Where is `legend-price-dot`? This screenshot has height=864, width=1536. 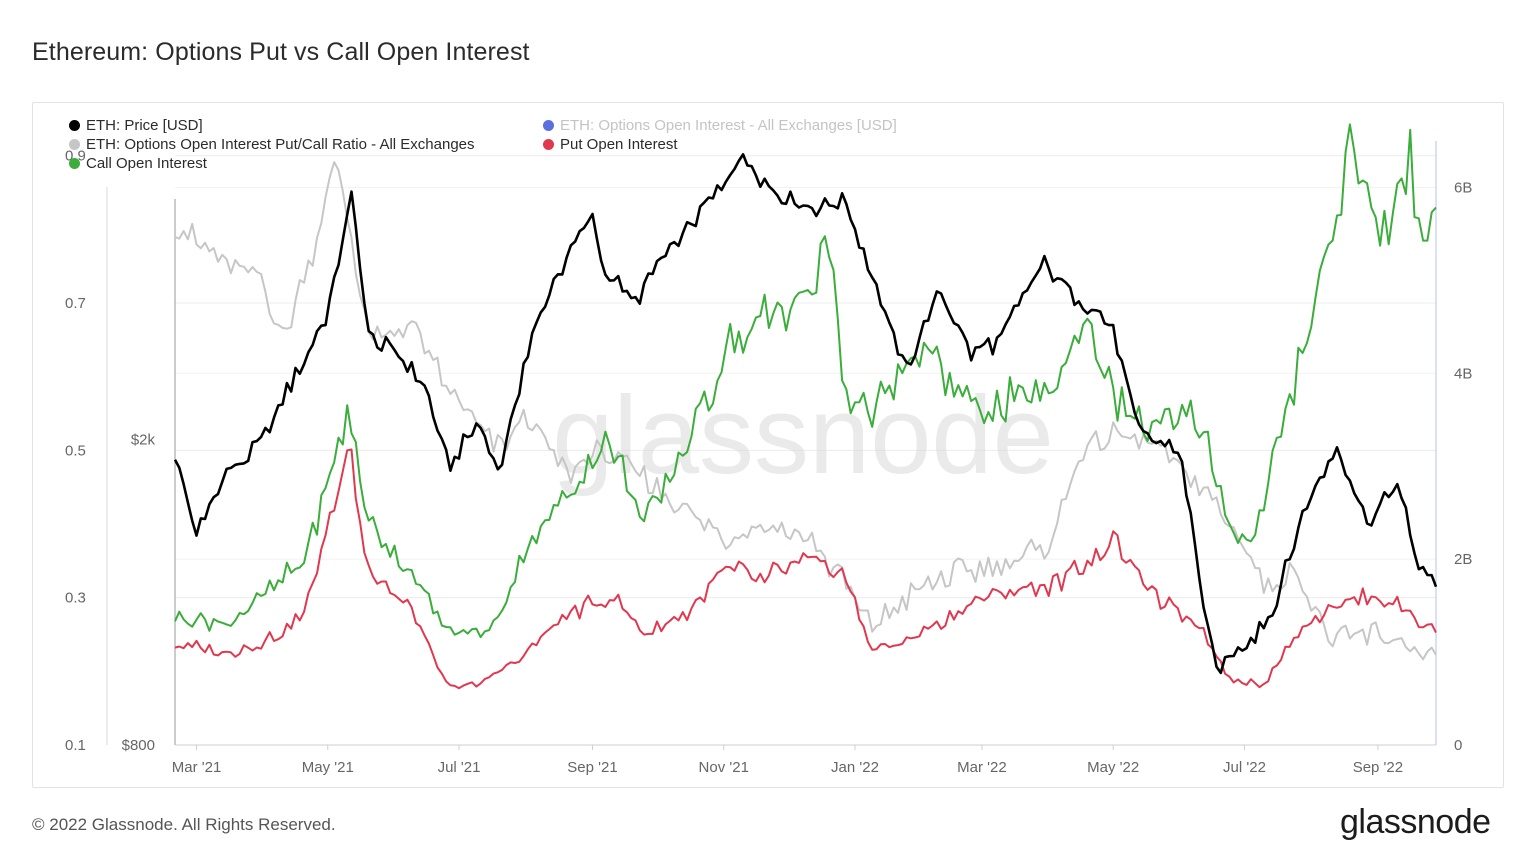
legend-price-dot is located at coordinates (74, 125).